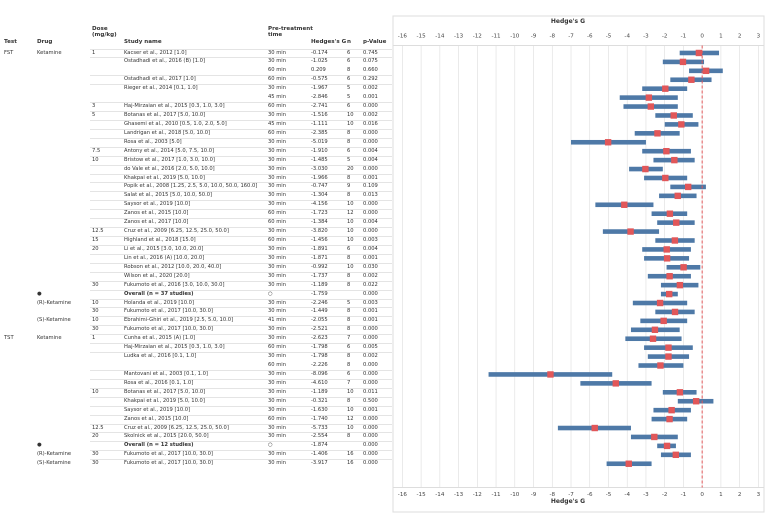 This screenshot has height=530, width=773. Describe the element at coordinates (95, 302) in the screenshot. I see `cell-dose: 10` at that location.